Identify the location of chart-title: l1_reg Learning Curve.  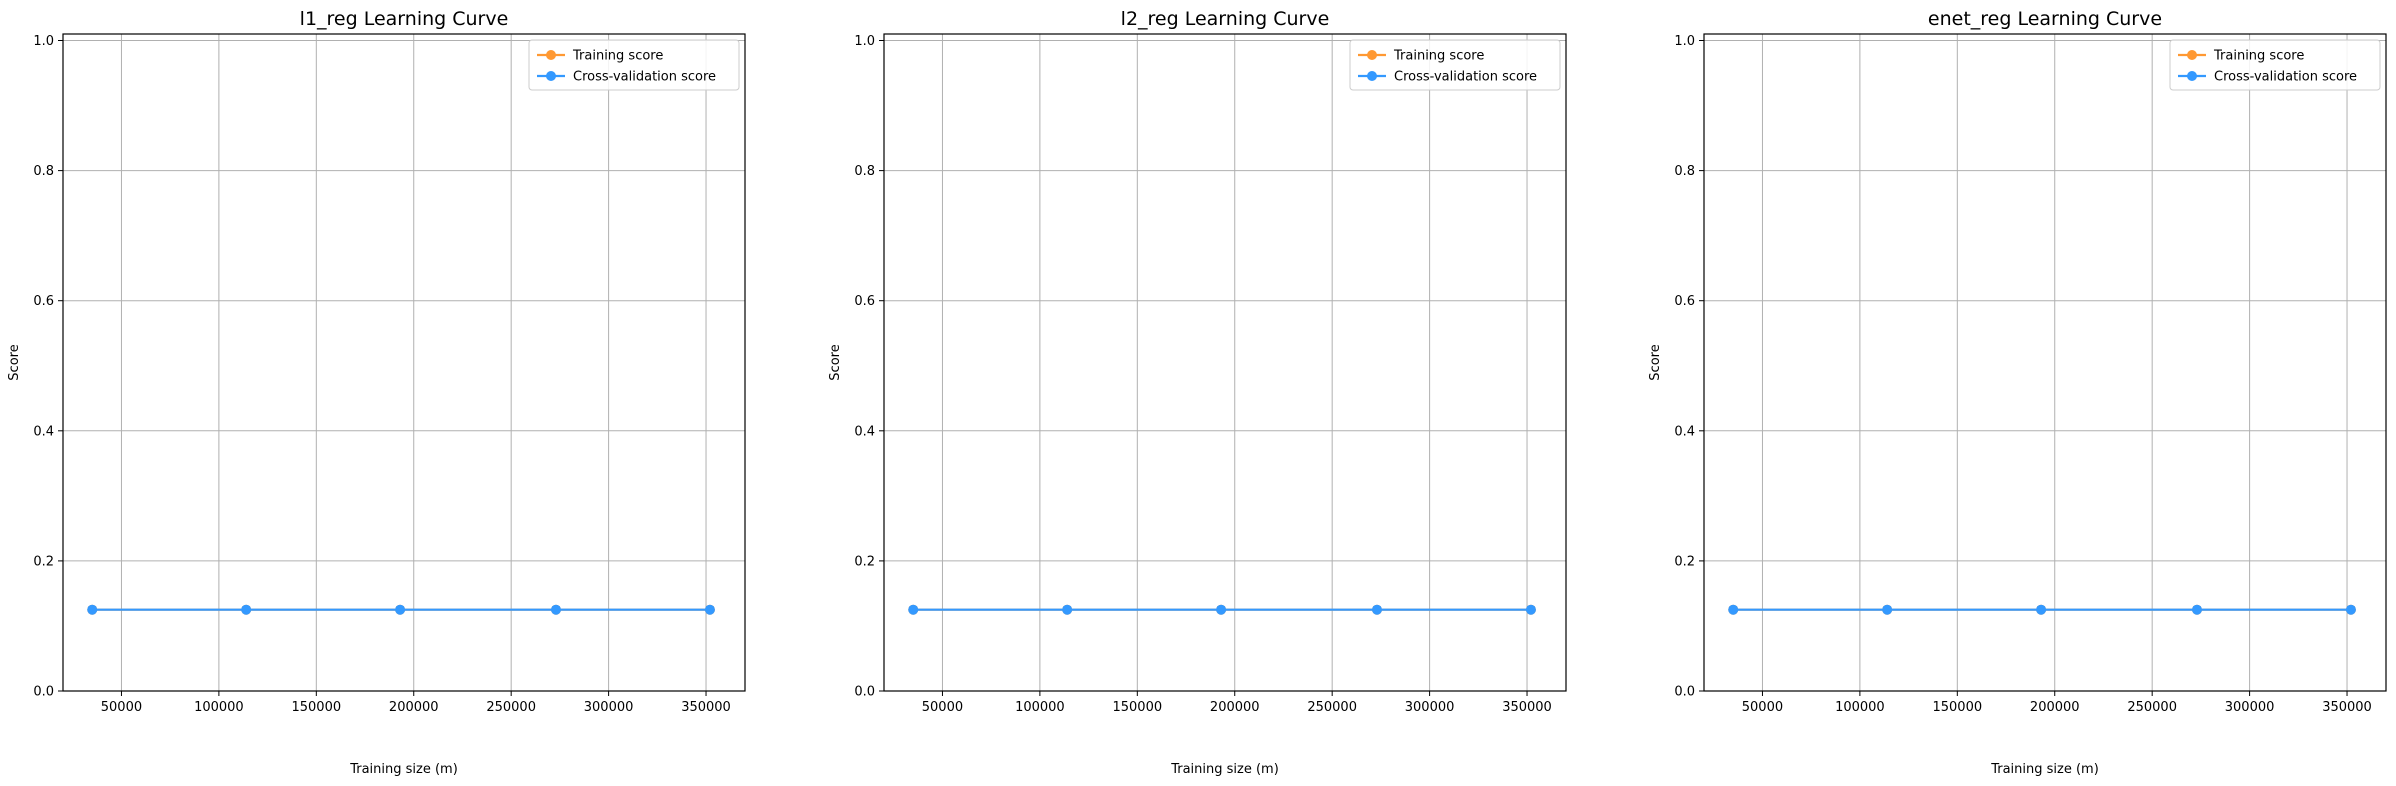
(404, 19).